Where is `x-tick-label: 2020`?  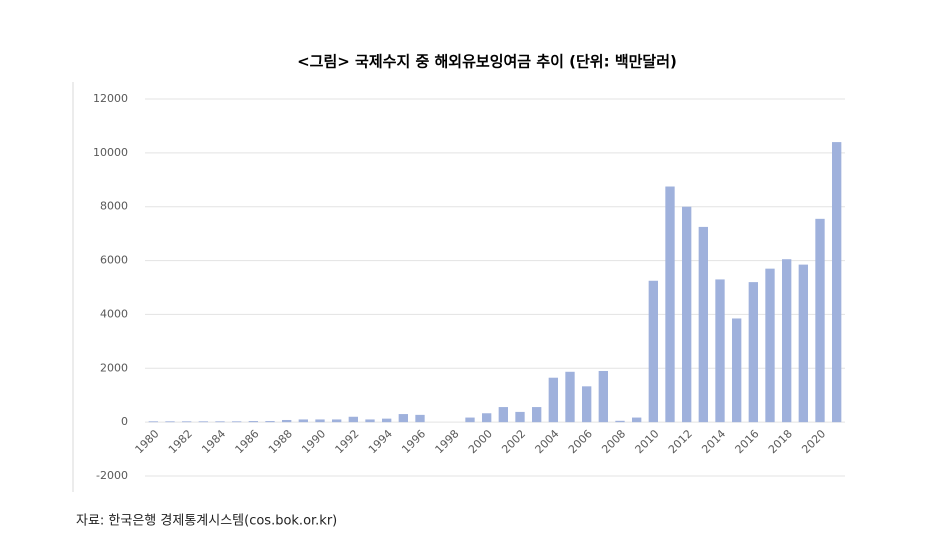 x-tick-label: 2020 is located at coordinates (813, 441).